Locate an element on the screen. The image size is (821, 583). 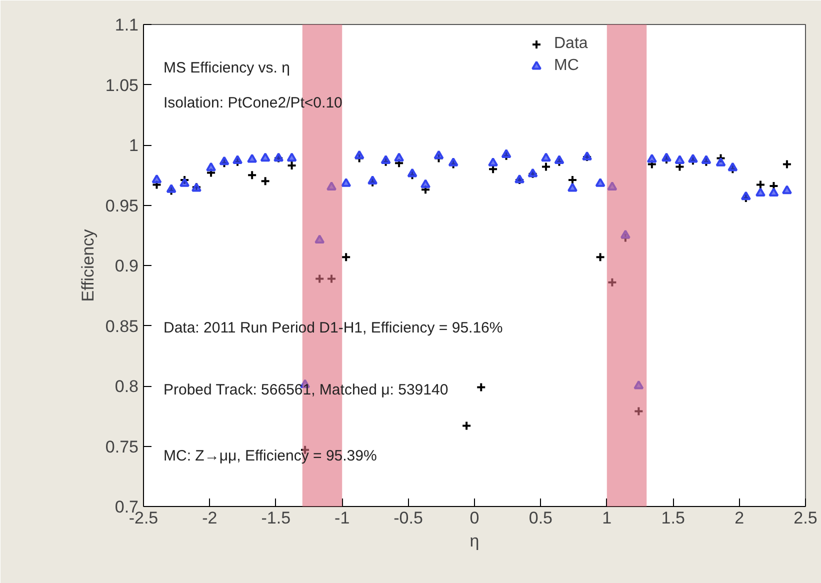
y-tick-label: 0.8 is located at coordinates (126, 386).